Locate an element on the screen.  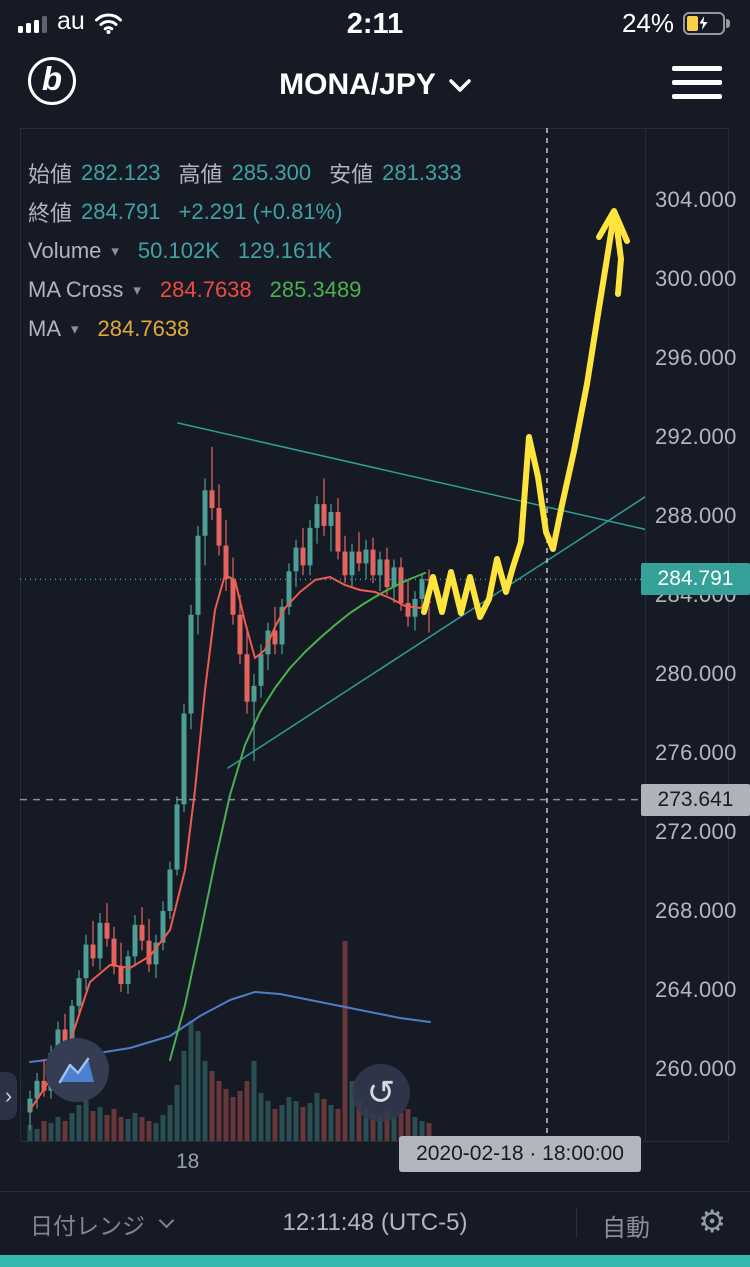
side-panel-expander: › is located at coordinates (8, 1096).